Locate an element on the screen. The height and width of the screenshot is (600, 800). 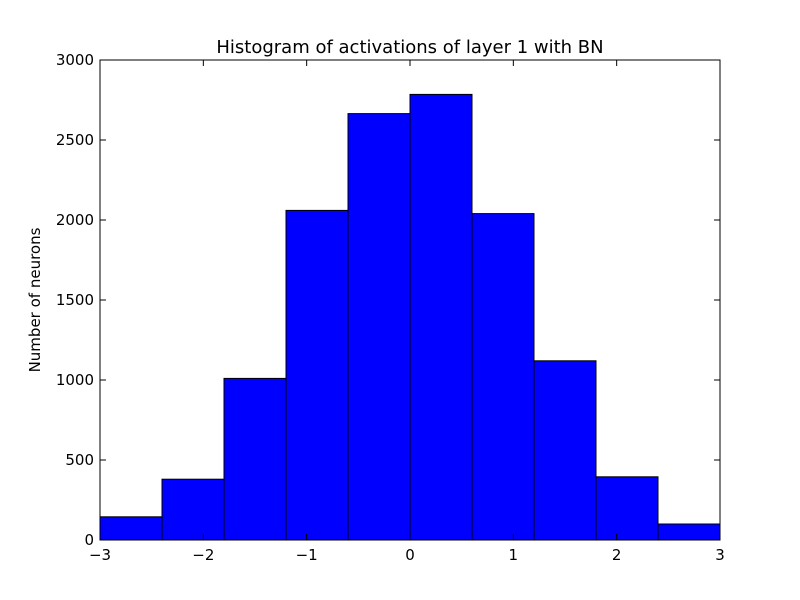
y-tick-label: 0 is located at coordinates (89, 540).